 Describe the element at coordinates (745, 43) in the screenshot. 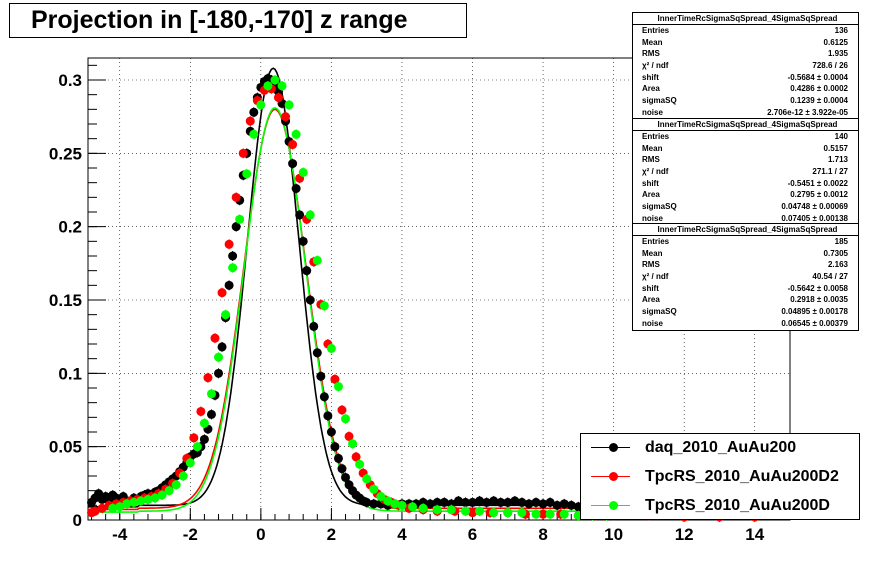

I see `stats-row: Mean 0.6125` at that location.